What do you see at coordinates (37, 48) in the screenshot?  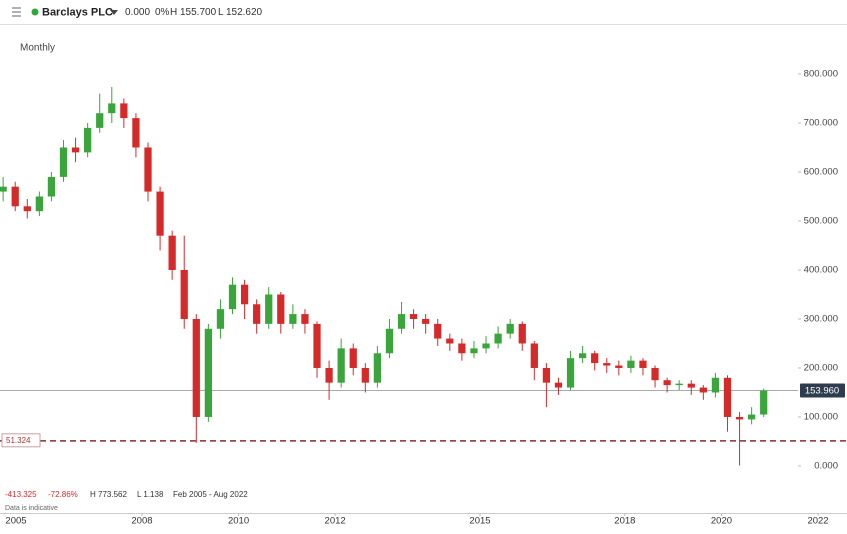 I see `interval: Monthly` at bounding box center [37, 48].